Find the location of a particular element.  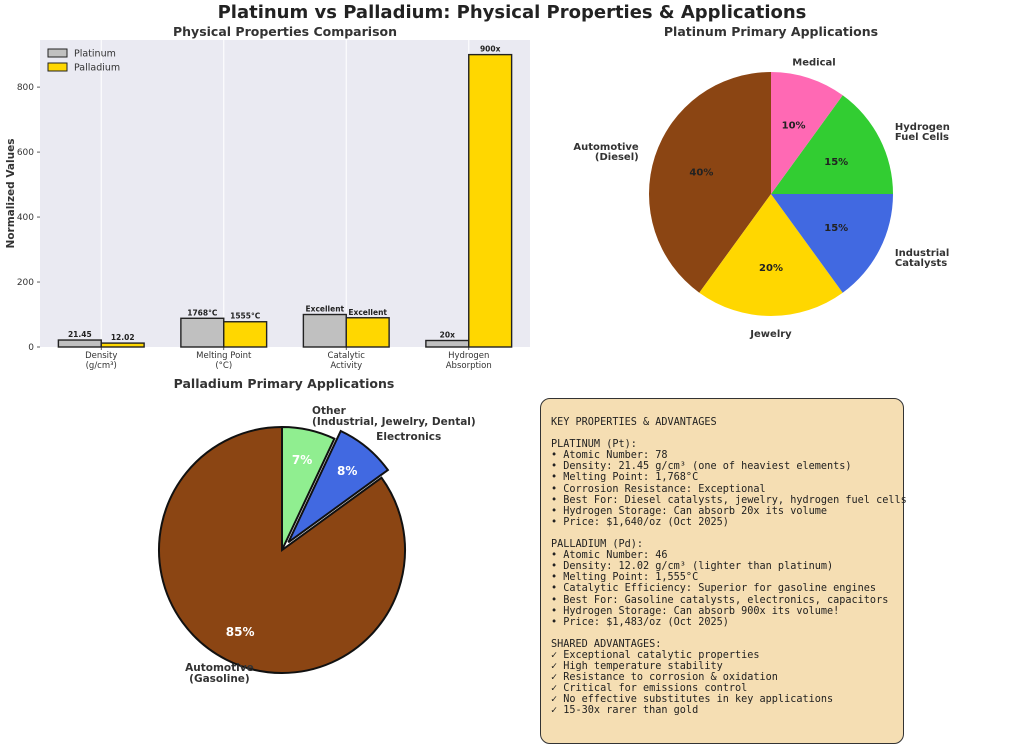

pie-pct-label: 40% is located at coordinates (701, 172).